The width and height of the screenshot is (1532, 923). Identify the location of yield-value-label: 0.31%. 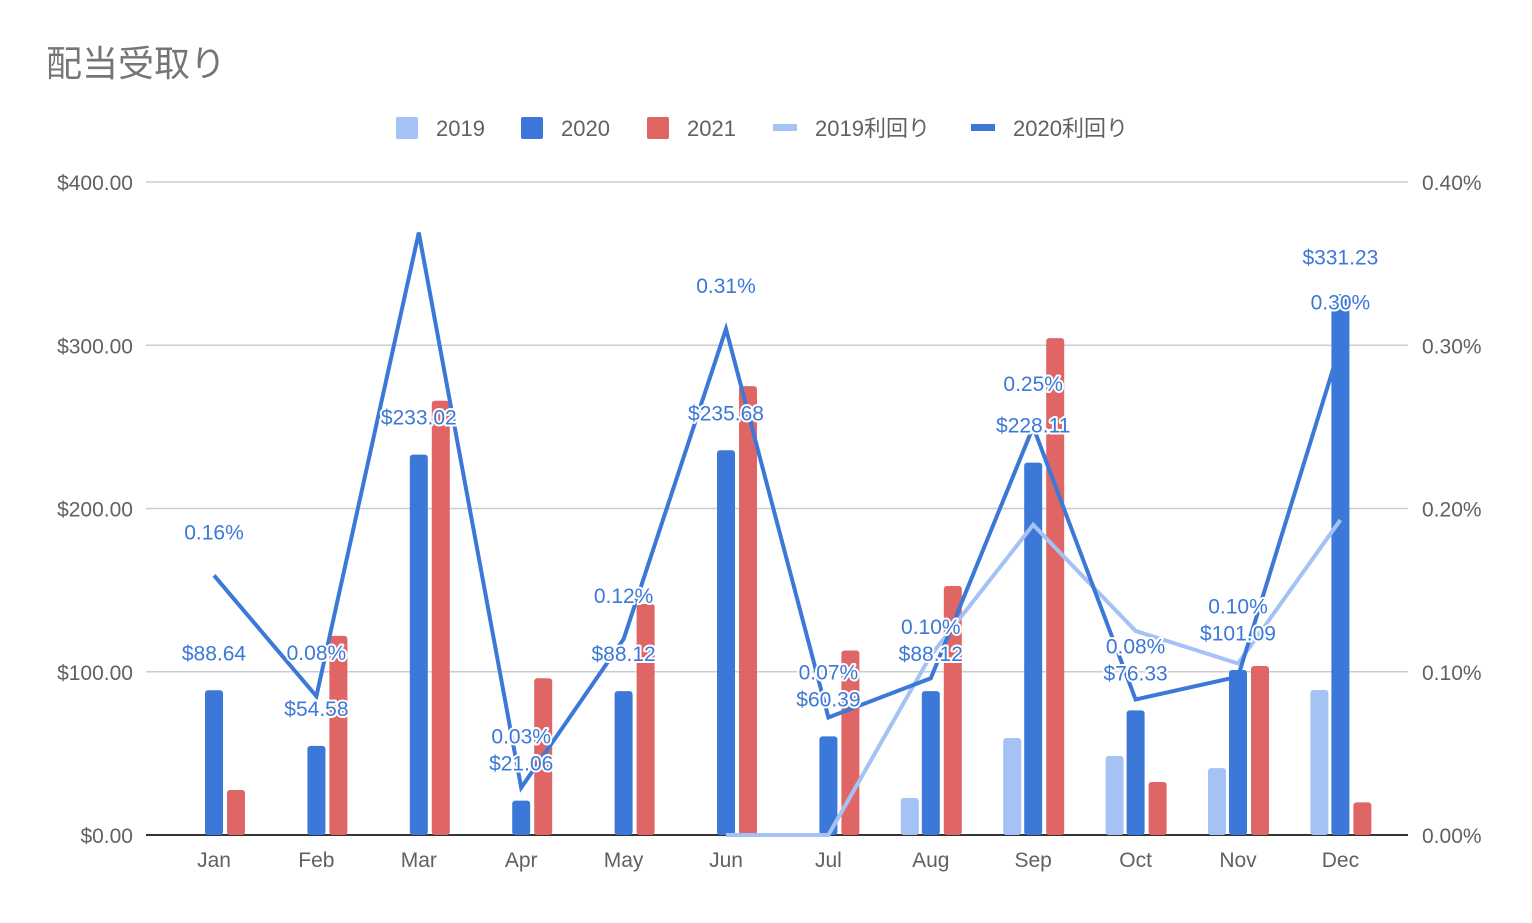
(726, 286).